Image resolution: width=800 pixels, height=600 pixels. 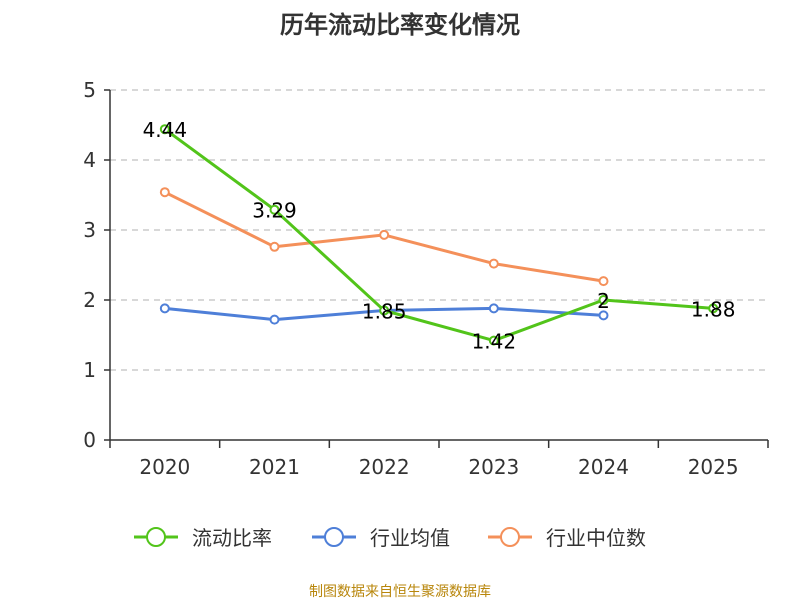 I want to click on data-label: 3.29, so click(x=274, y=211).